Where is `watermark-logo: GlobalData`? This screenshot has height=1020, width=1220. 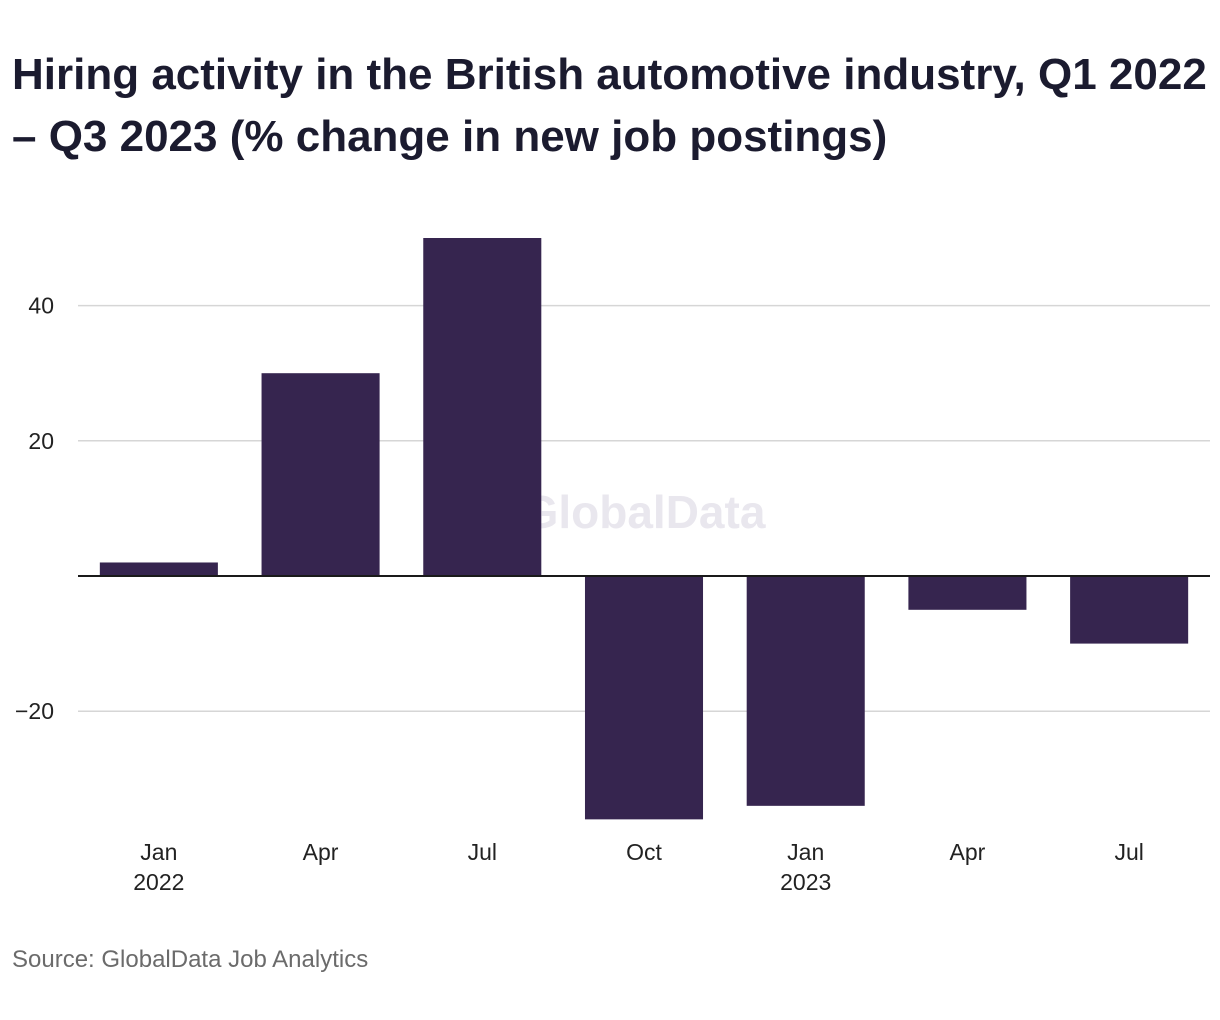 watermark-logo: GlobalData is located at coordinates (644, 512).